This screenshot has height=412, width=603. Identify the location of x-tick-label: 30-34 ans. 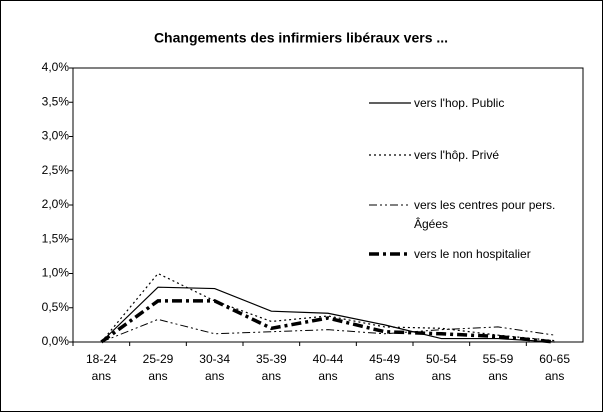
(214, 367).